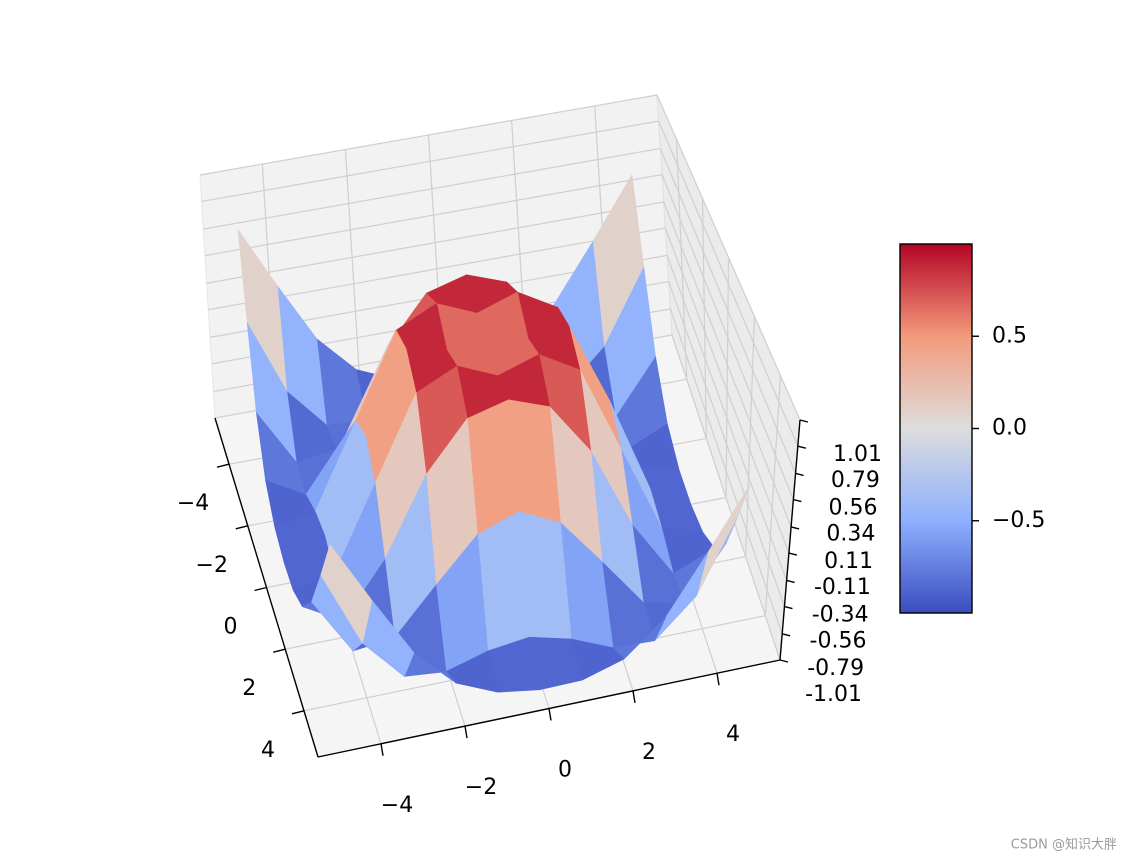 This screenshot has width=1132, height=862. Describe the element at coordinates (838, 641) in the screenshot. I see `z-tick-label: -0.56` at that location.